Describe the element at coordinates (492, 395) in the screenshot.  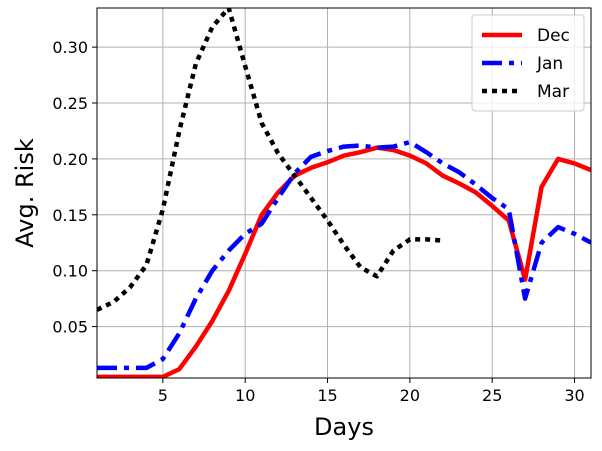
I see `x-tick-label: 25` at that location.